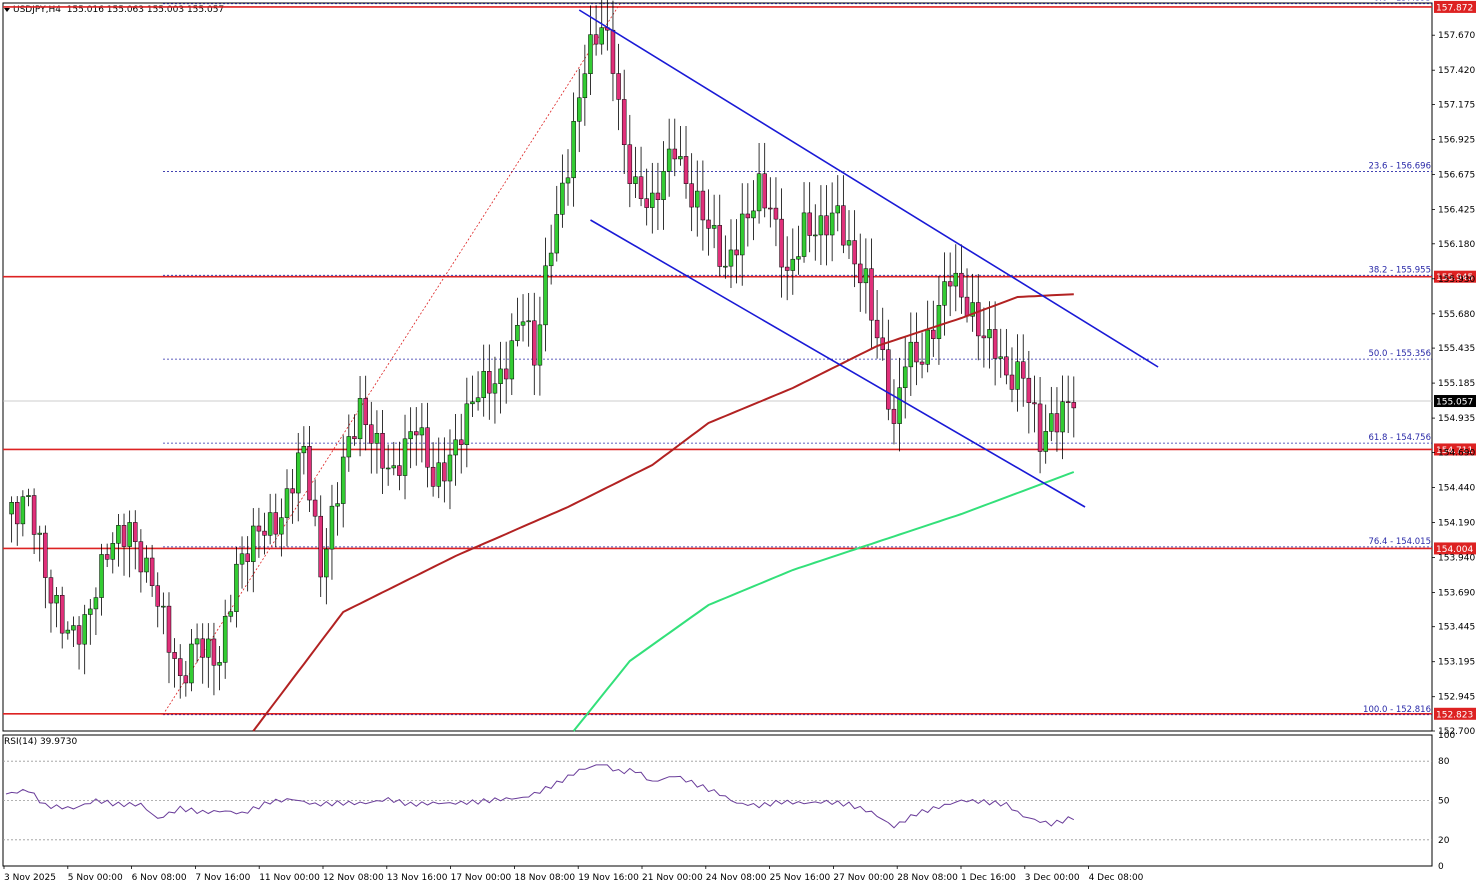 This screenshot has width=1479, height=888. What do you see at coordinates (863, 878) in the screenshot?
I see `time-tick-label: 27 Nov 00:00` at bounding box center [863, 878].